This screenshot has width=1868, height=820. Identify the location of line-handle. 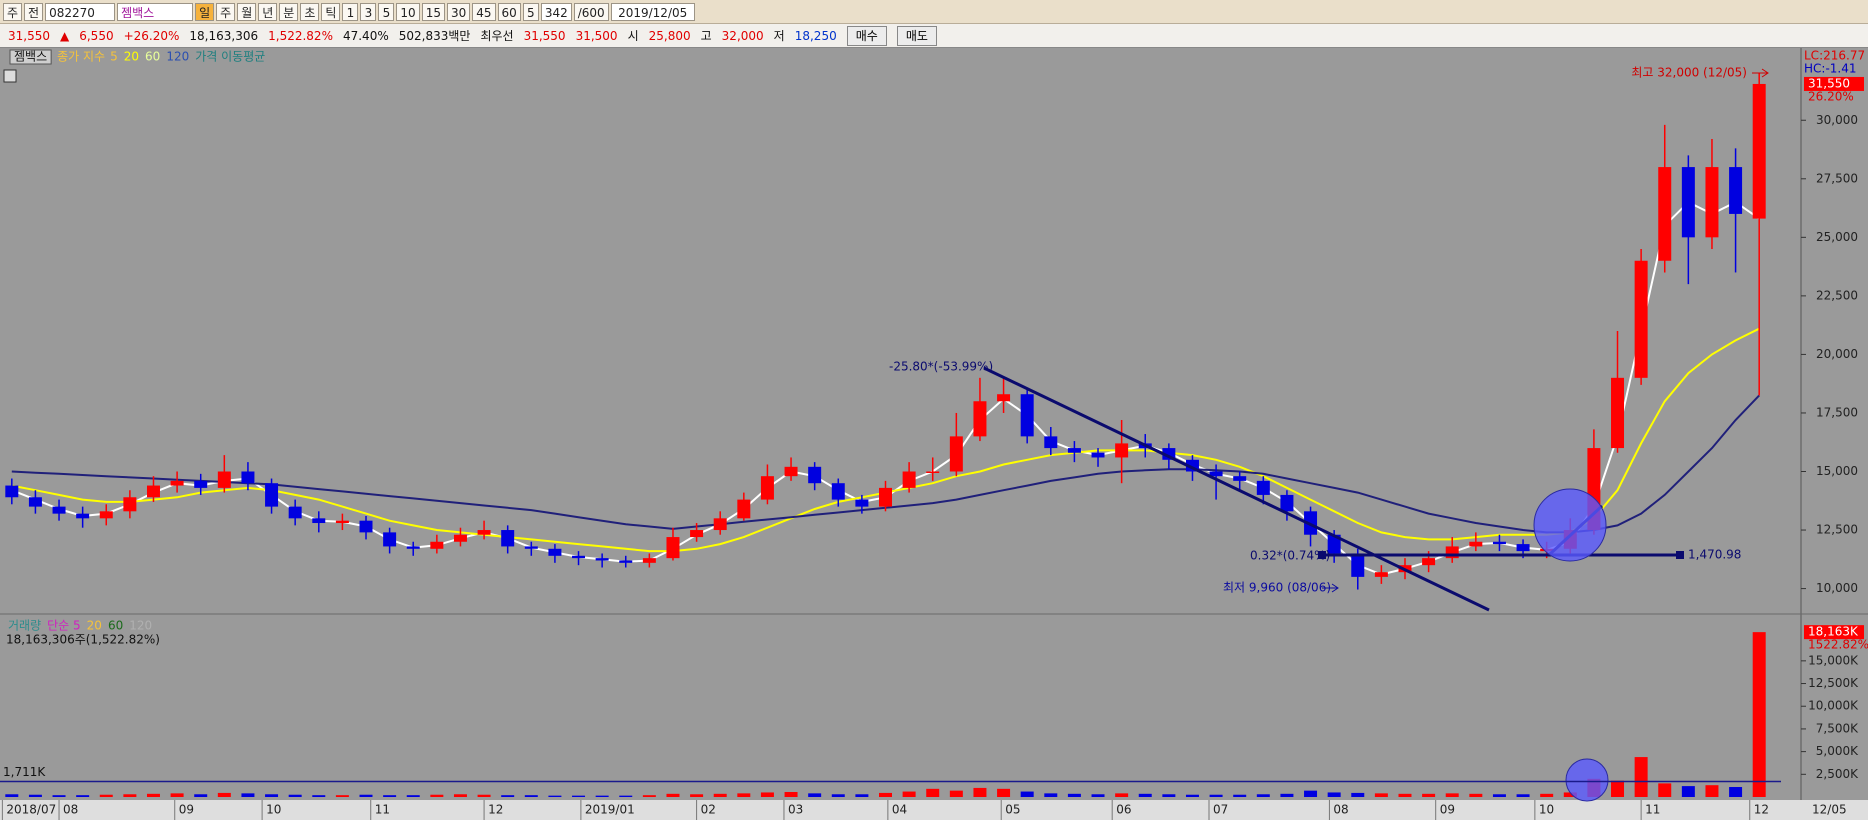
(1680, 555).